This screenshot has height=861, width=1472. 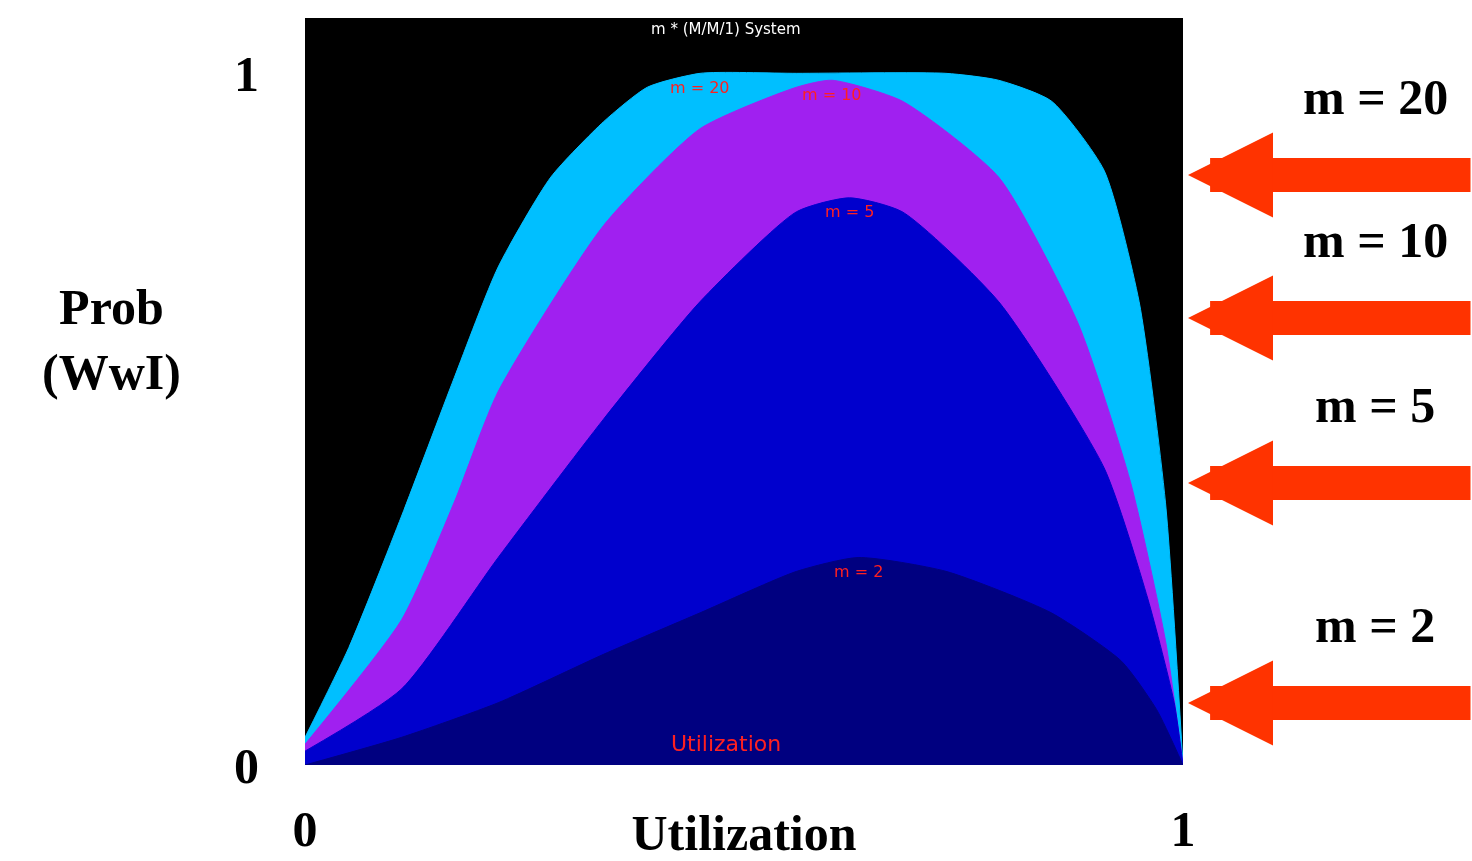 What do you see at coordinates (850, 211) in the screenshot?
I see `series-label: m = 5` at bounding box center [850, 211].